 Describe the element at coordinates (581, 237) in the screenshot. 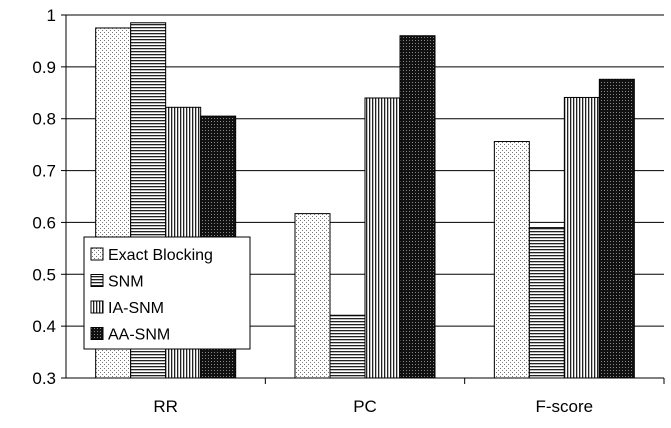

I see `bar-ia-snm-f-score` at that location.